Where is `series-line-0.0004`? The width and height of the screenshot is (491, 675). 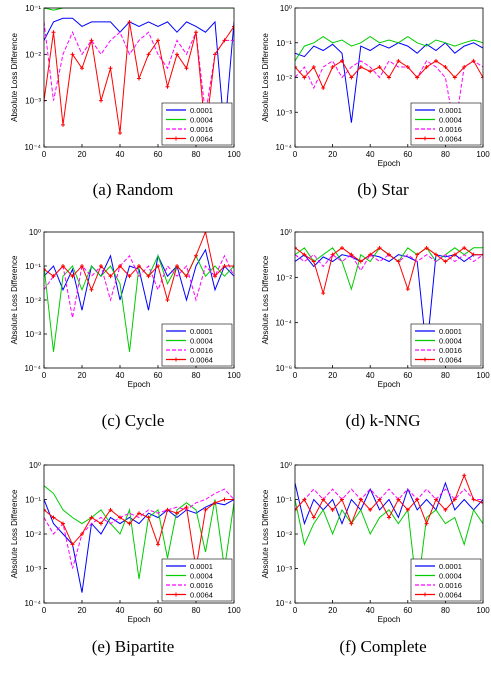
series-line-0.0004 is located at coordinates (389, 49).